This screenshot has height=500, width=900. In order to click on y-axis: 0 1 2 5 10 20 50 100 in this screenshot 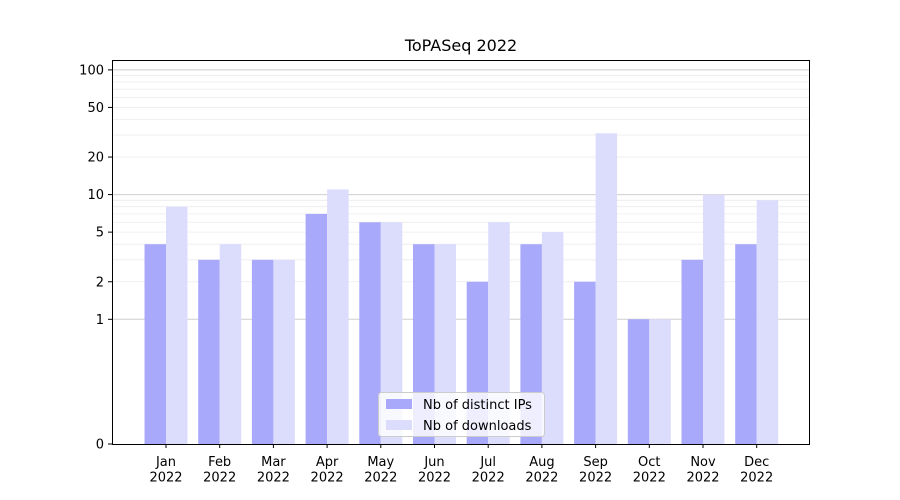, I will do `click(95, 258)`.